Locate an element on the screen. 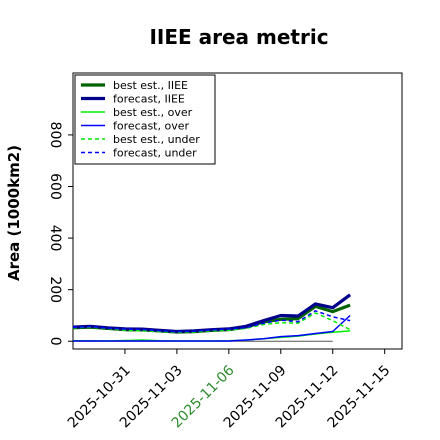  y-tick-label: 200 is located at coordinates (55, 289).